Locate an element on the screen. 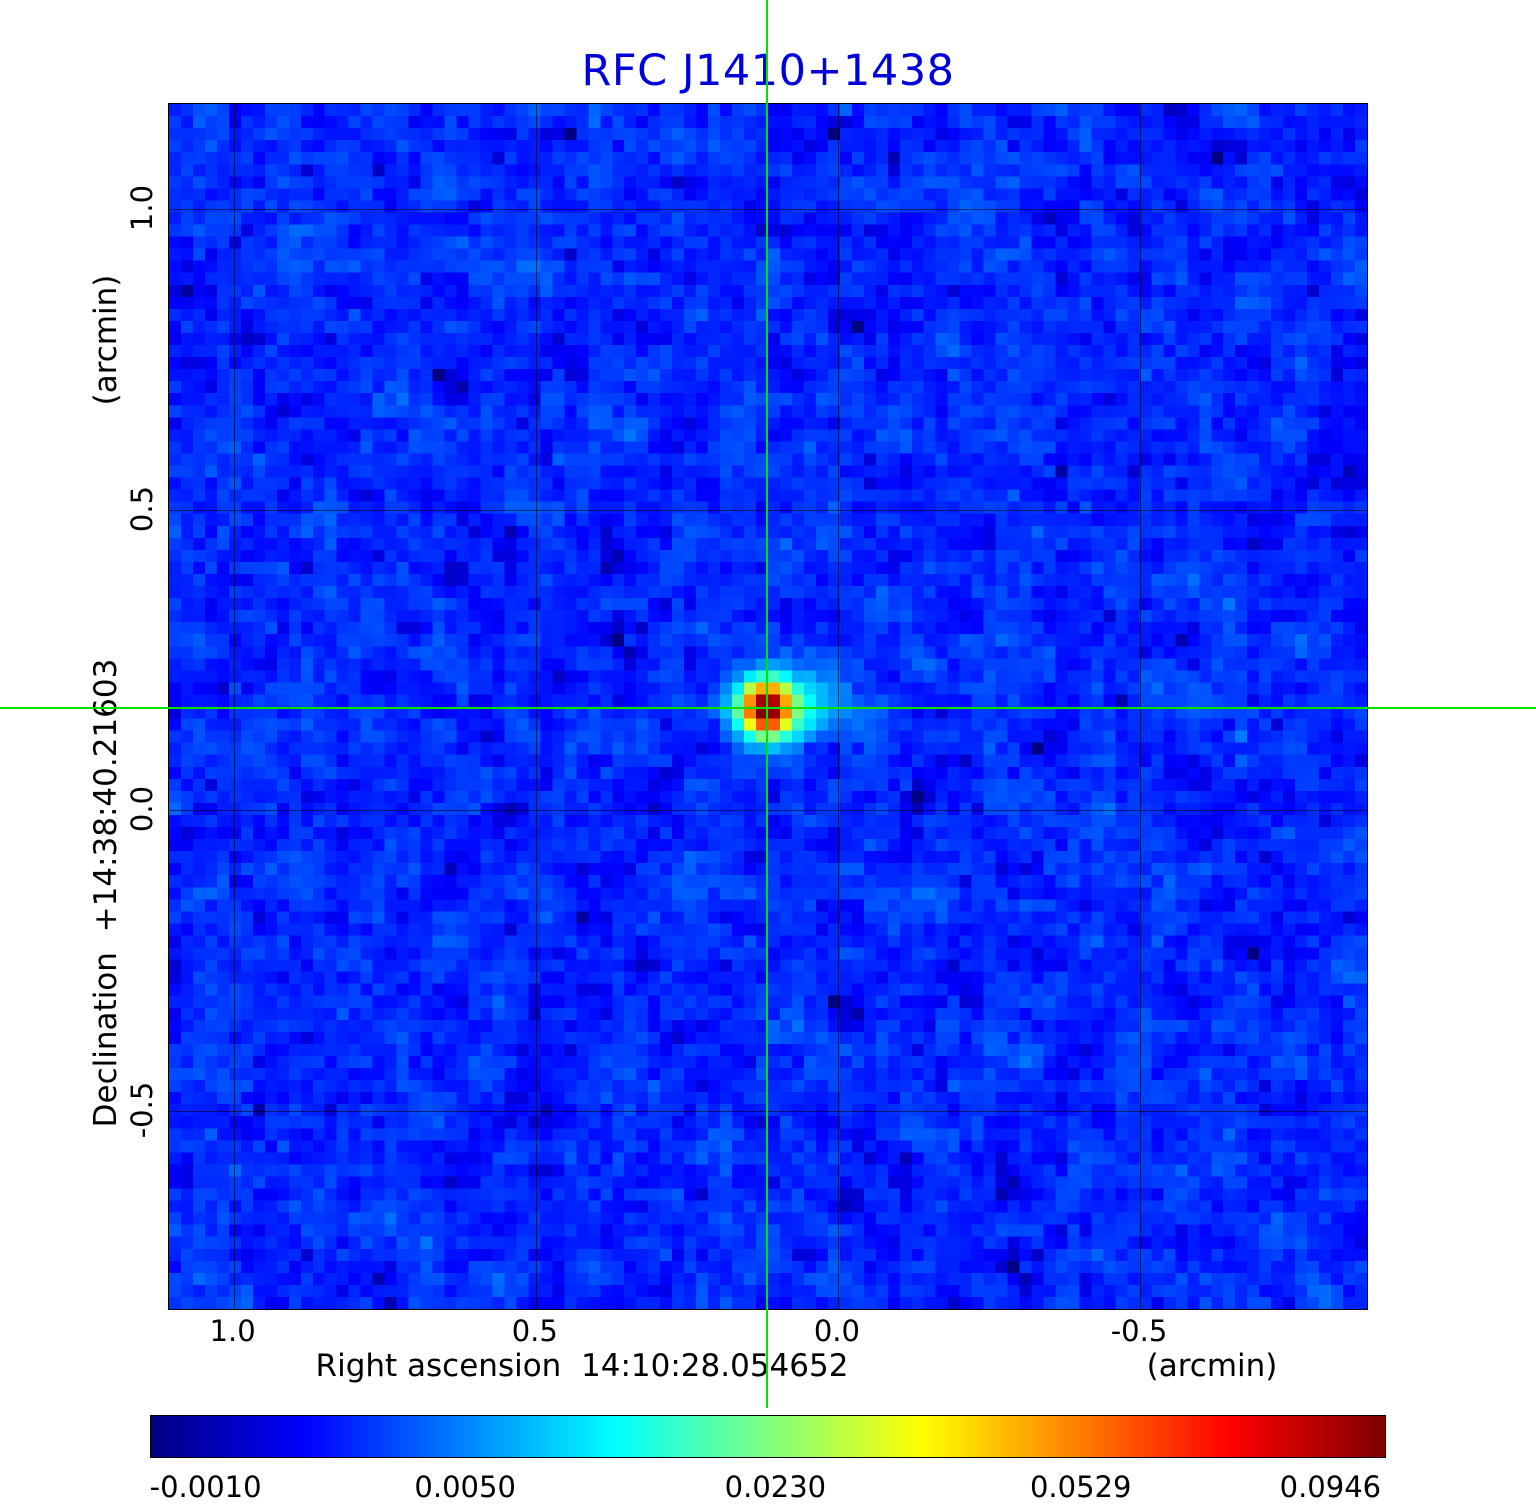 The width and height of the screenshot is (1536, 1511). y-tick-label: -0.5 is located at coordinates (142, 1110).